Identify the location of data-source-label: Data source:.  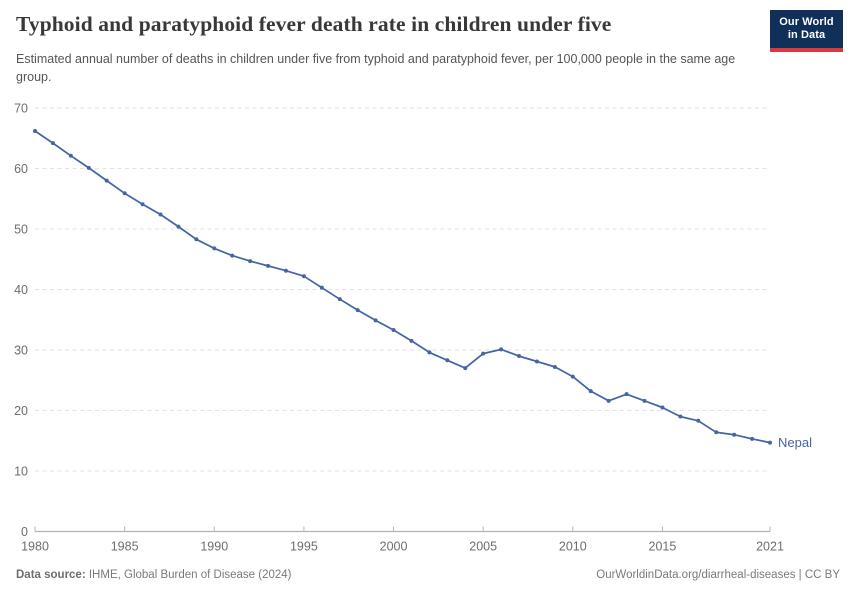
(51, 575).